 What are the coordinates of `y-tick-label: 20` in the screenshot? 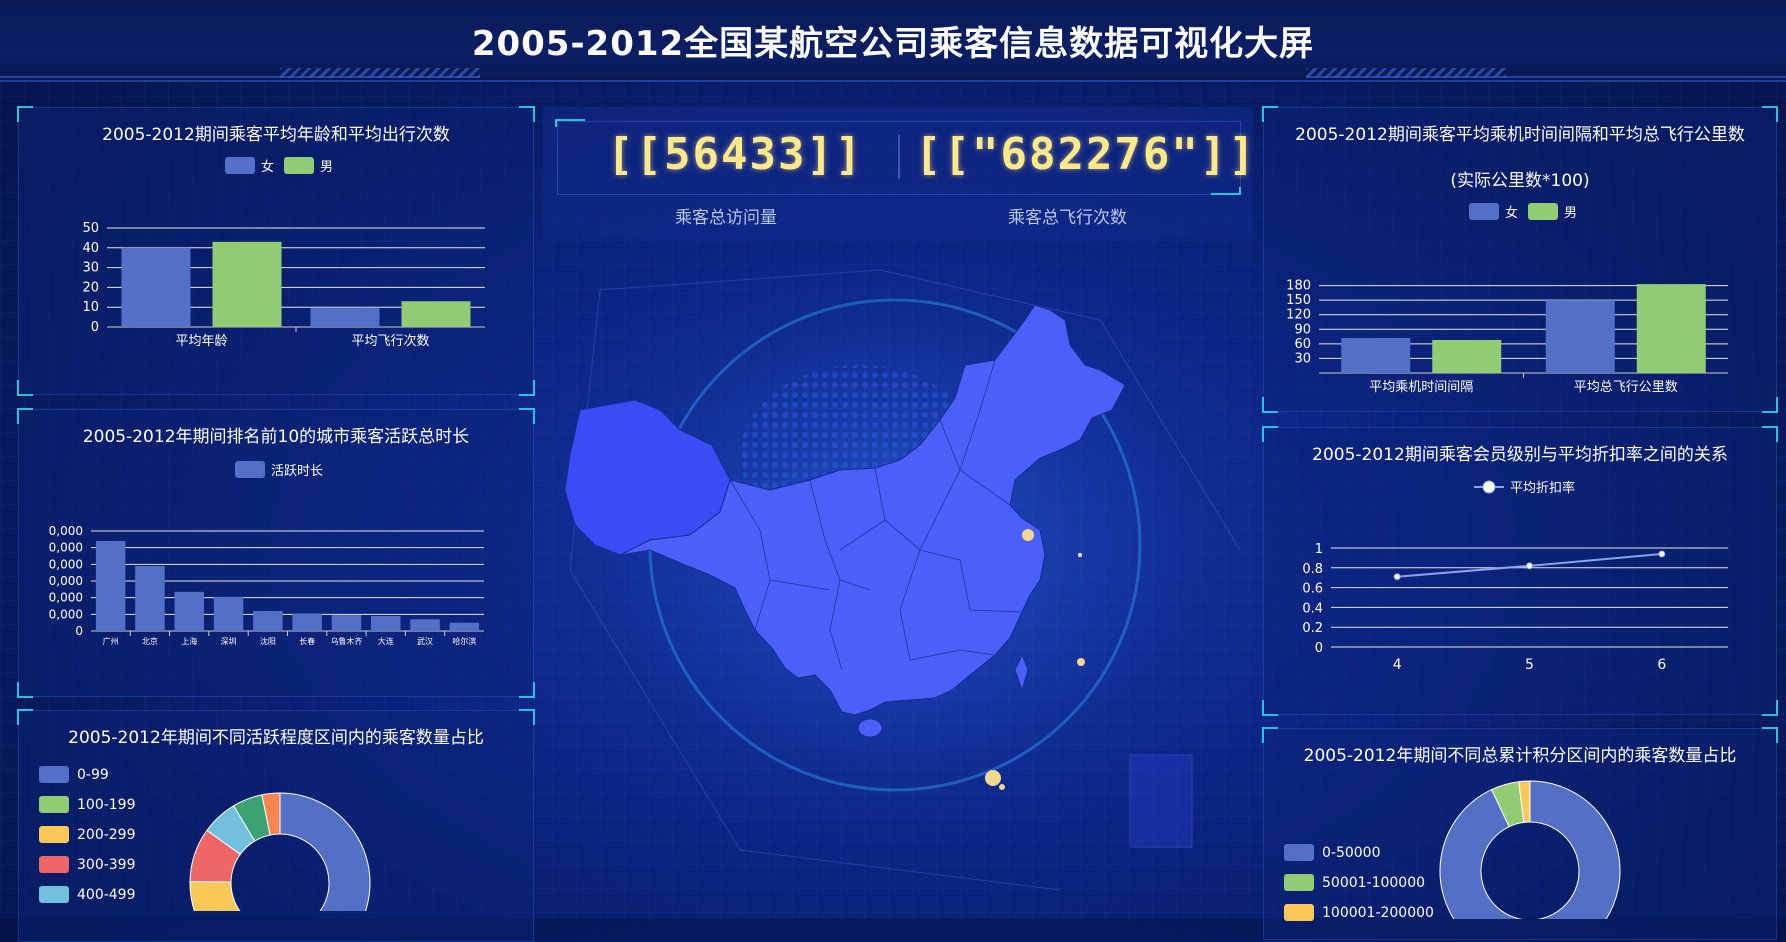 It's located at (90, 287).